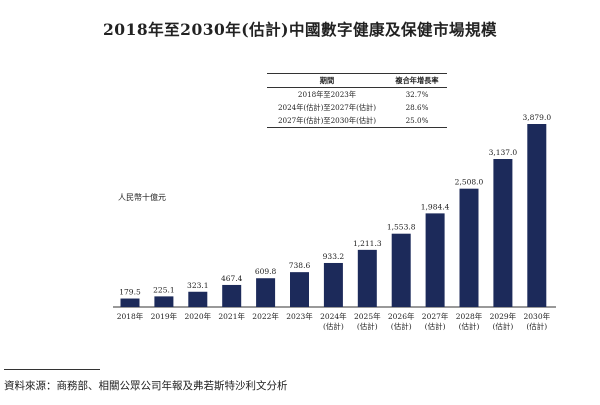 The image size is (600, 405). What do you see at coordinates (164, 316) in the screenshot?
I see `x-tick-label: 2019年` at bounding box center [164, 316].